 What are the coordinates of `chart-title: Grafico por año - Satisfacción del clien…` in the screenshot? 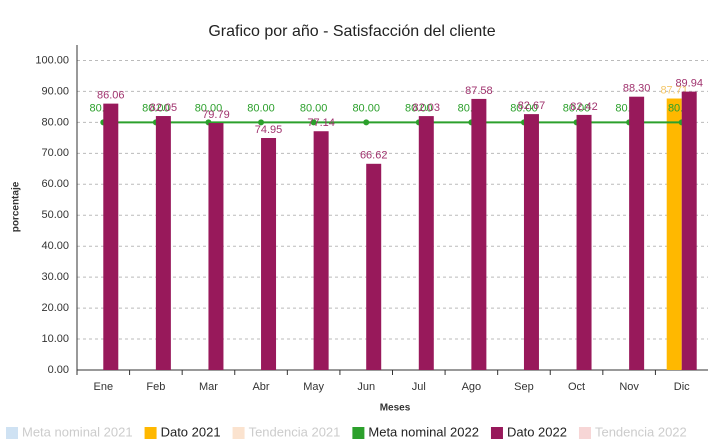 It's located at (351, 31).